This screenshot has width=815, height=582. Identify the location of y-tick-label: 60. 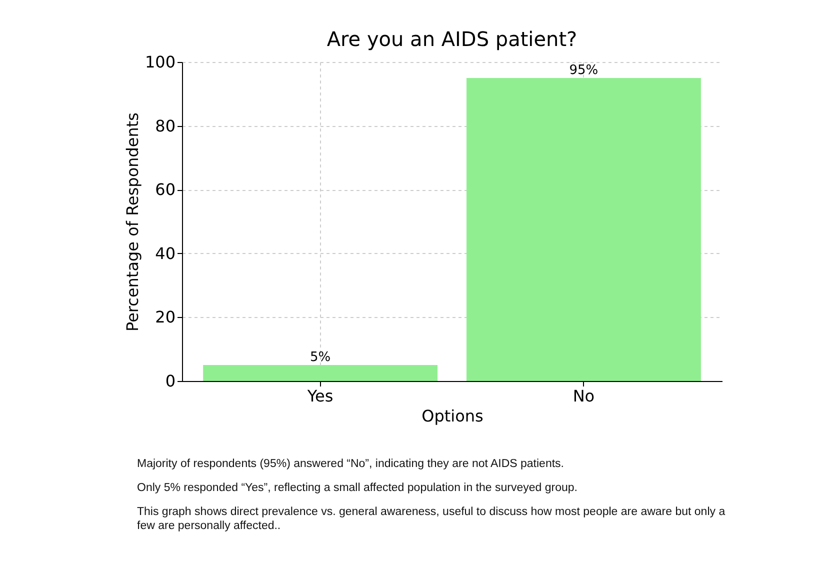
(165, 190).